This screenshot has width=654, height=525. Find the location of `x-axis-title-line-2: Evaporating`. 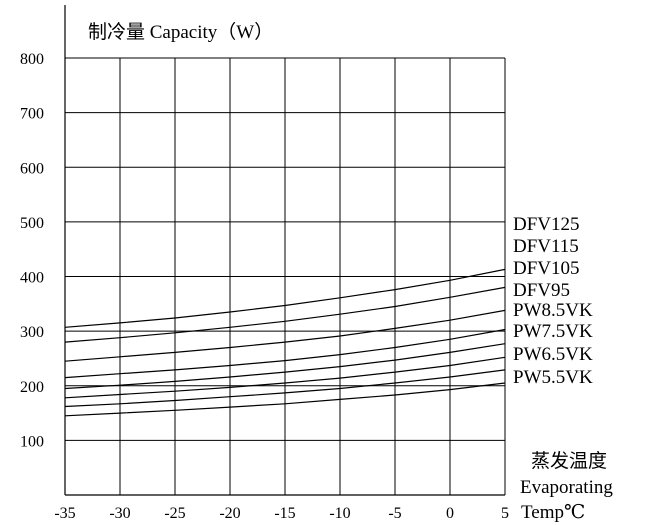

x-axis-title-line-2: Evaporating is located at coordinates (566, 487).